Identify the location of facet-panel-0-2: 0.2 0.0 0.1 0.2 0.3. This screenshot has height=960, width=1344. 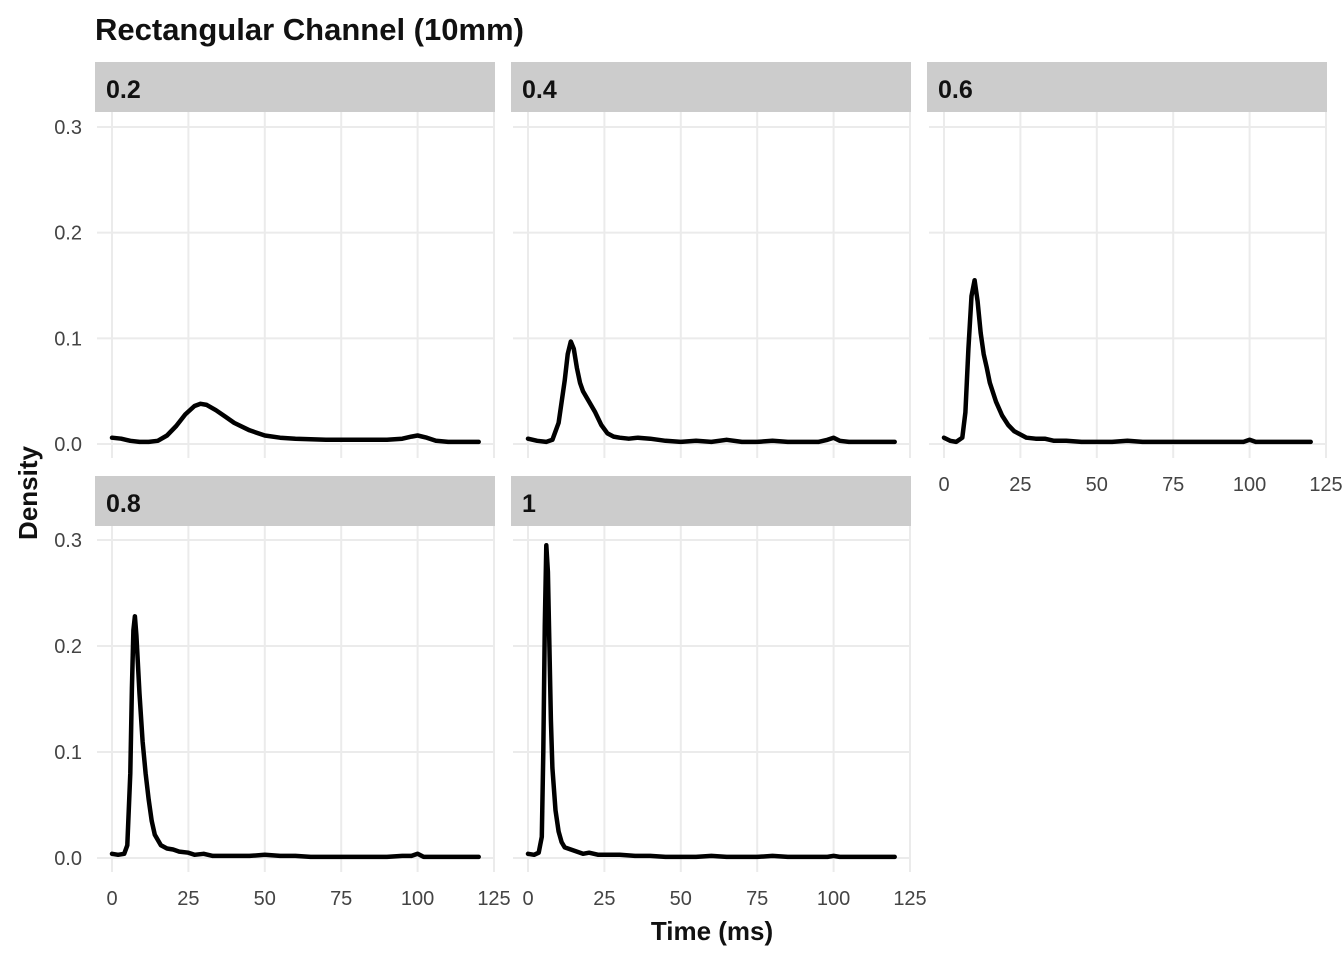
(274, 260).